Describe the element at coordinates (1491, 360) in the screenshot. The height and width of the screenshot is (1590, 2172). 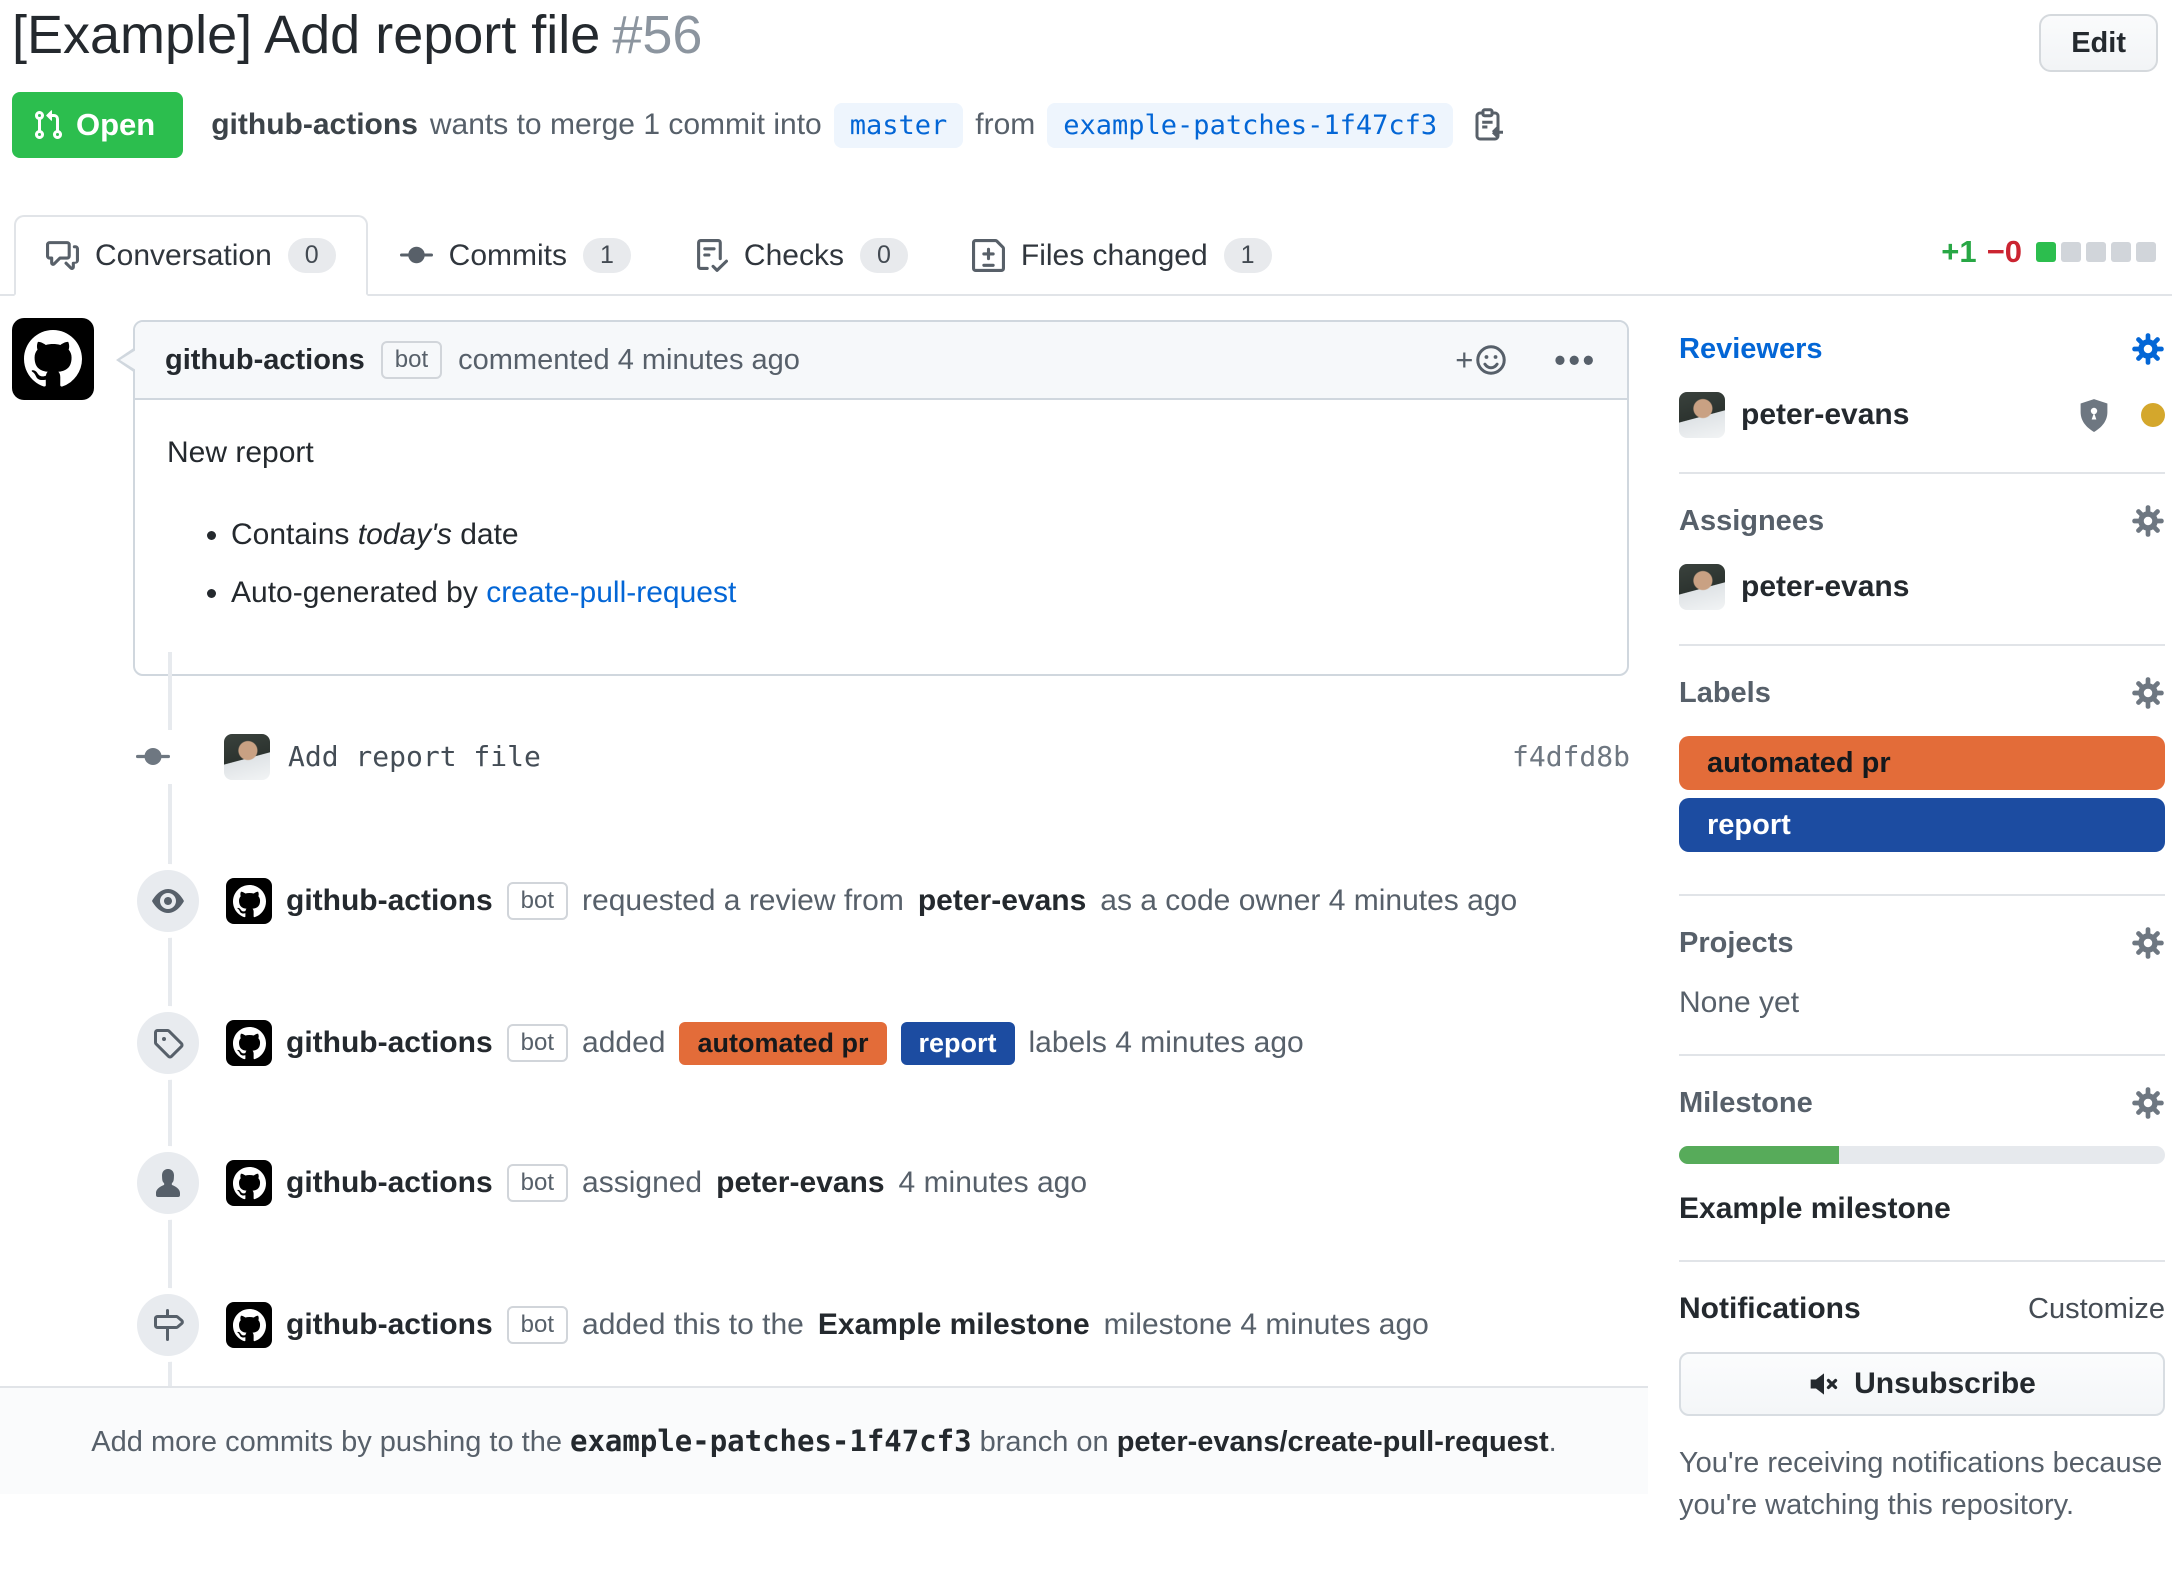
I see `smiley-icon` at that location.